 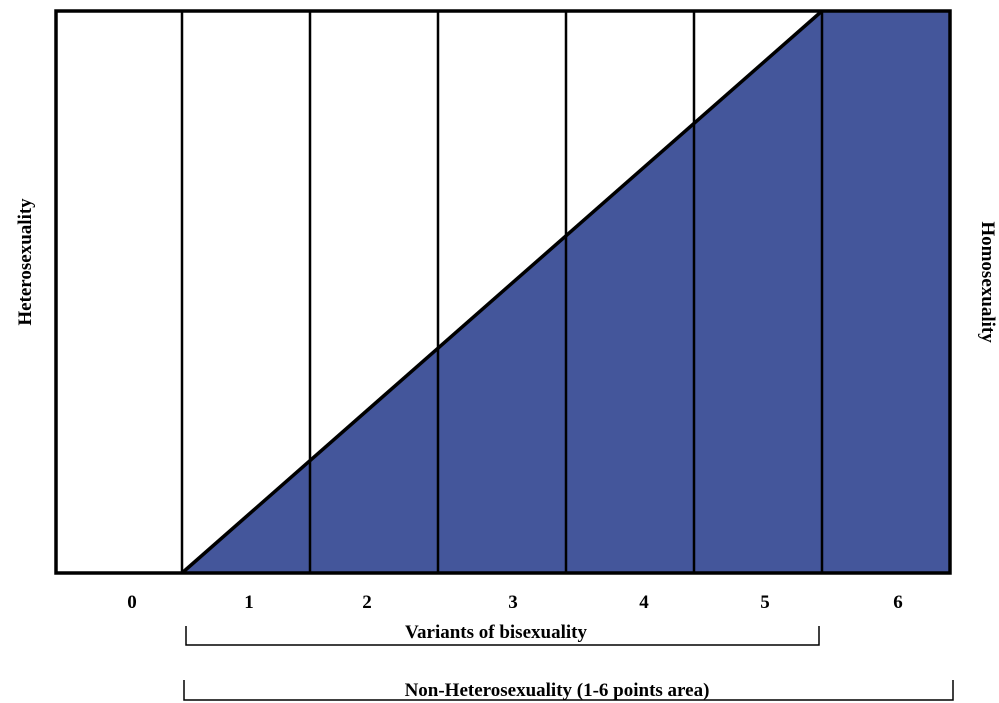 I want to click on category-label-4: 4, so click(x=644, y=602).